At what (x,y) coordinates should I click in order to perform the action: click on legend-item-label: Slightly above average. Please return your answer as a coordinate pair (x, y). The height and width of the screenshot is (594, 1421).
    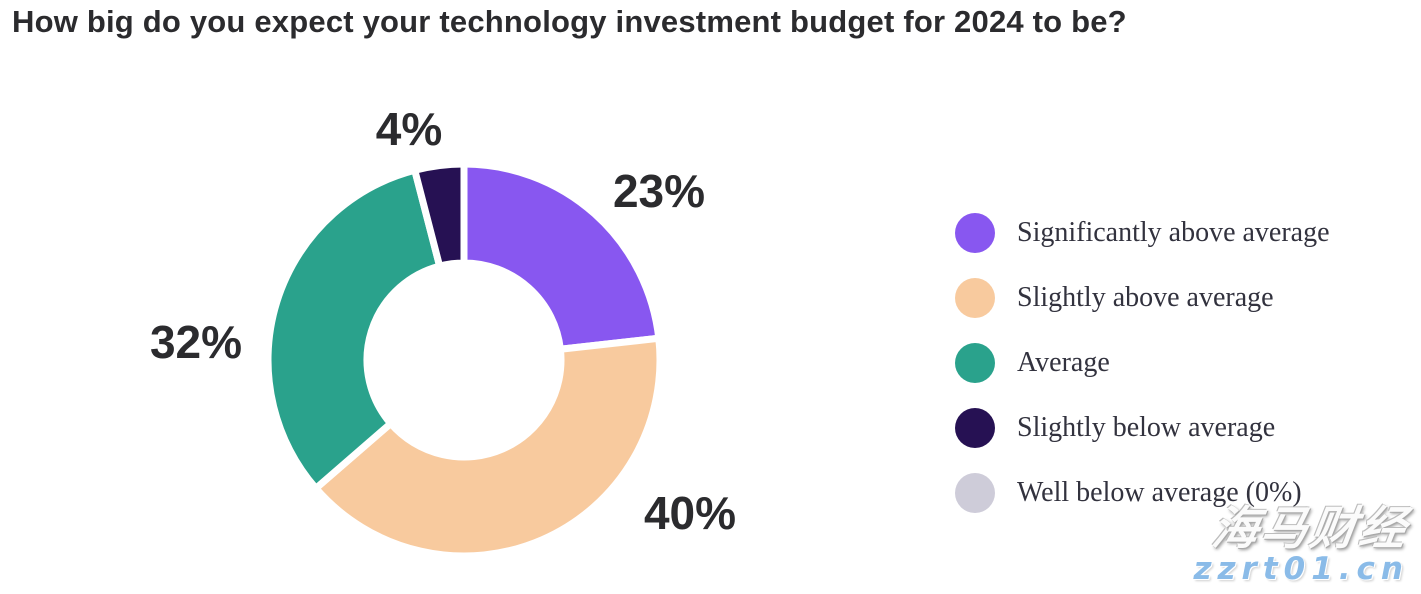
    Looking at the image, I should click on (1145, 297).